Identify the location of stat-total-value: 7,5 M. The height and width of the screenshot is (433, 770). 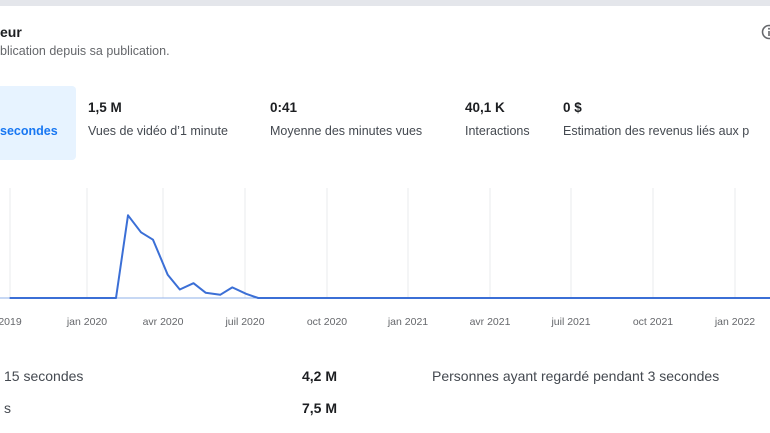
(320, 408).